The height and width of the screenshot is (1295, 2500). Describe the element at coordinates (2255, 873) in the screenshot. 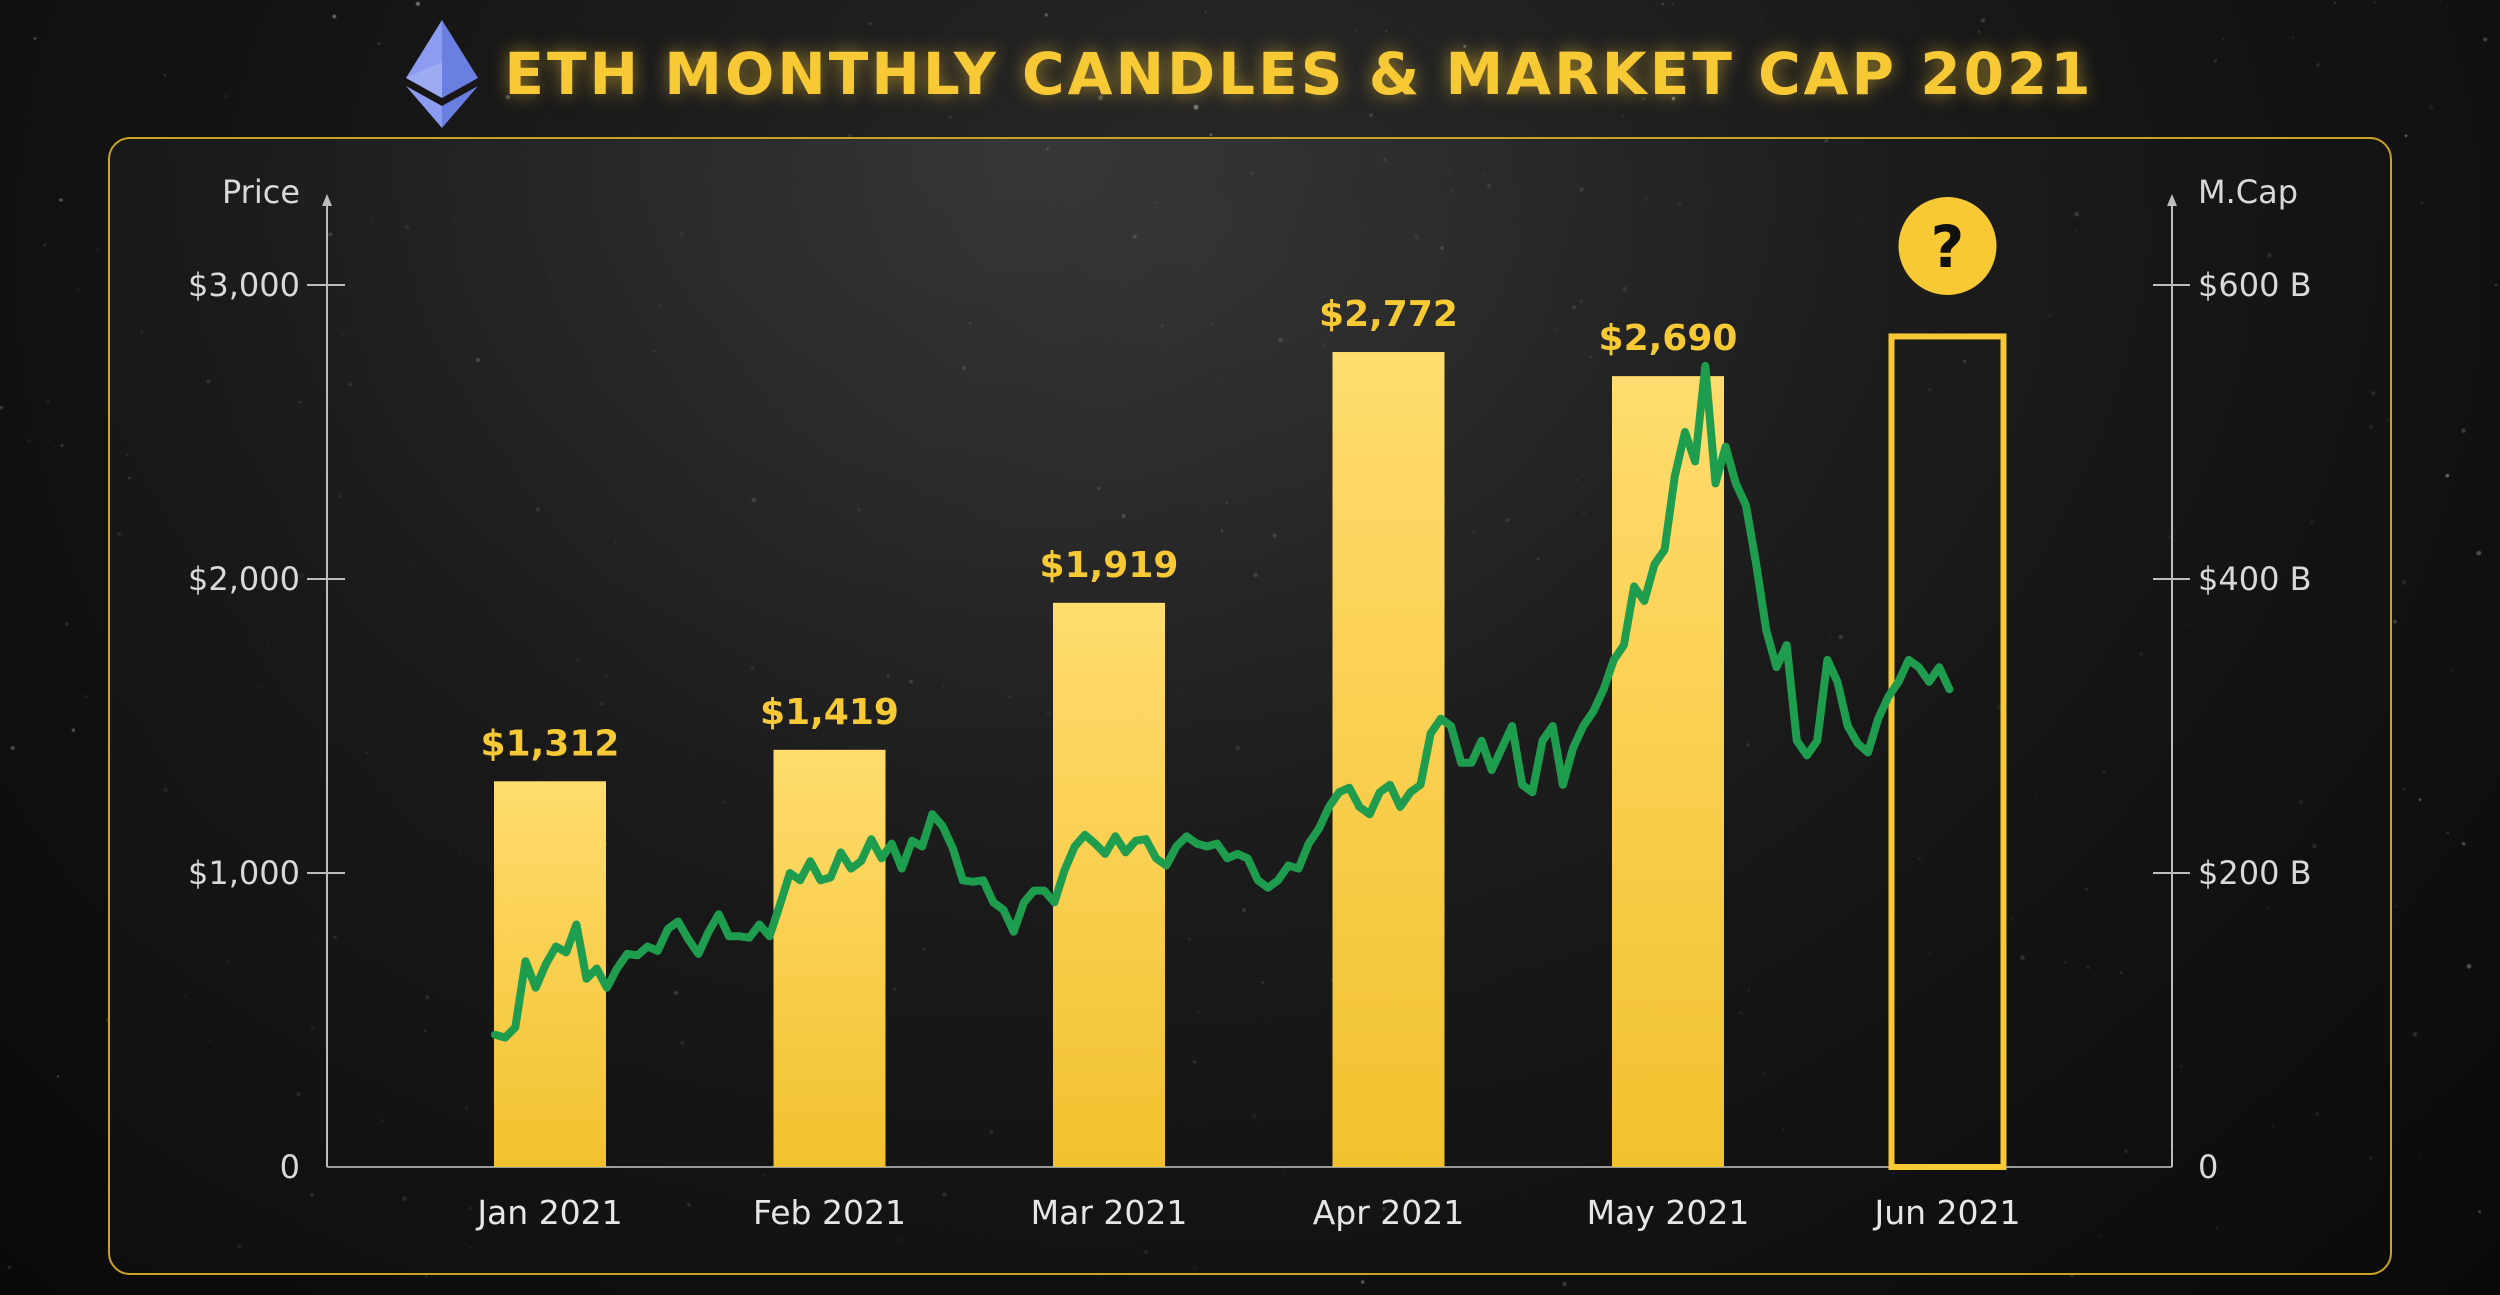

I see `right-tick-label: $200 B` at that location.